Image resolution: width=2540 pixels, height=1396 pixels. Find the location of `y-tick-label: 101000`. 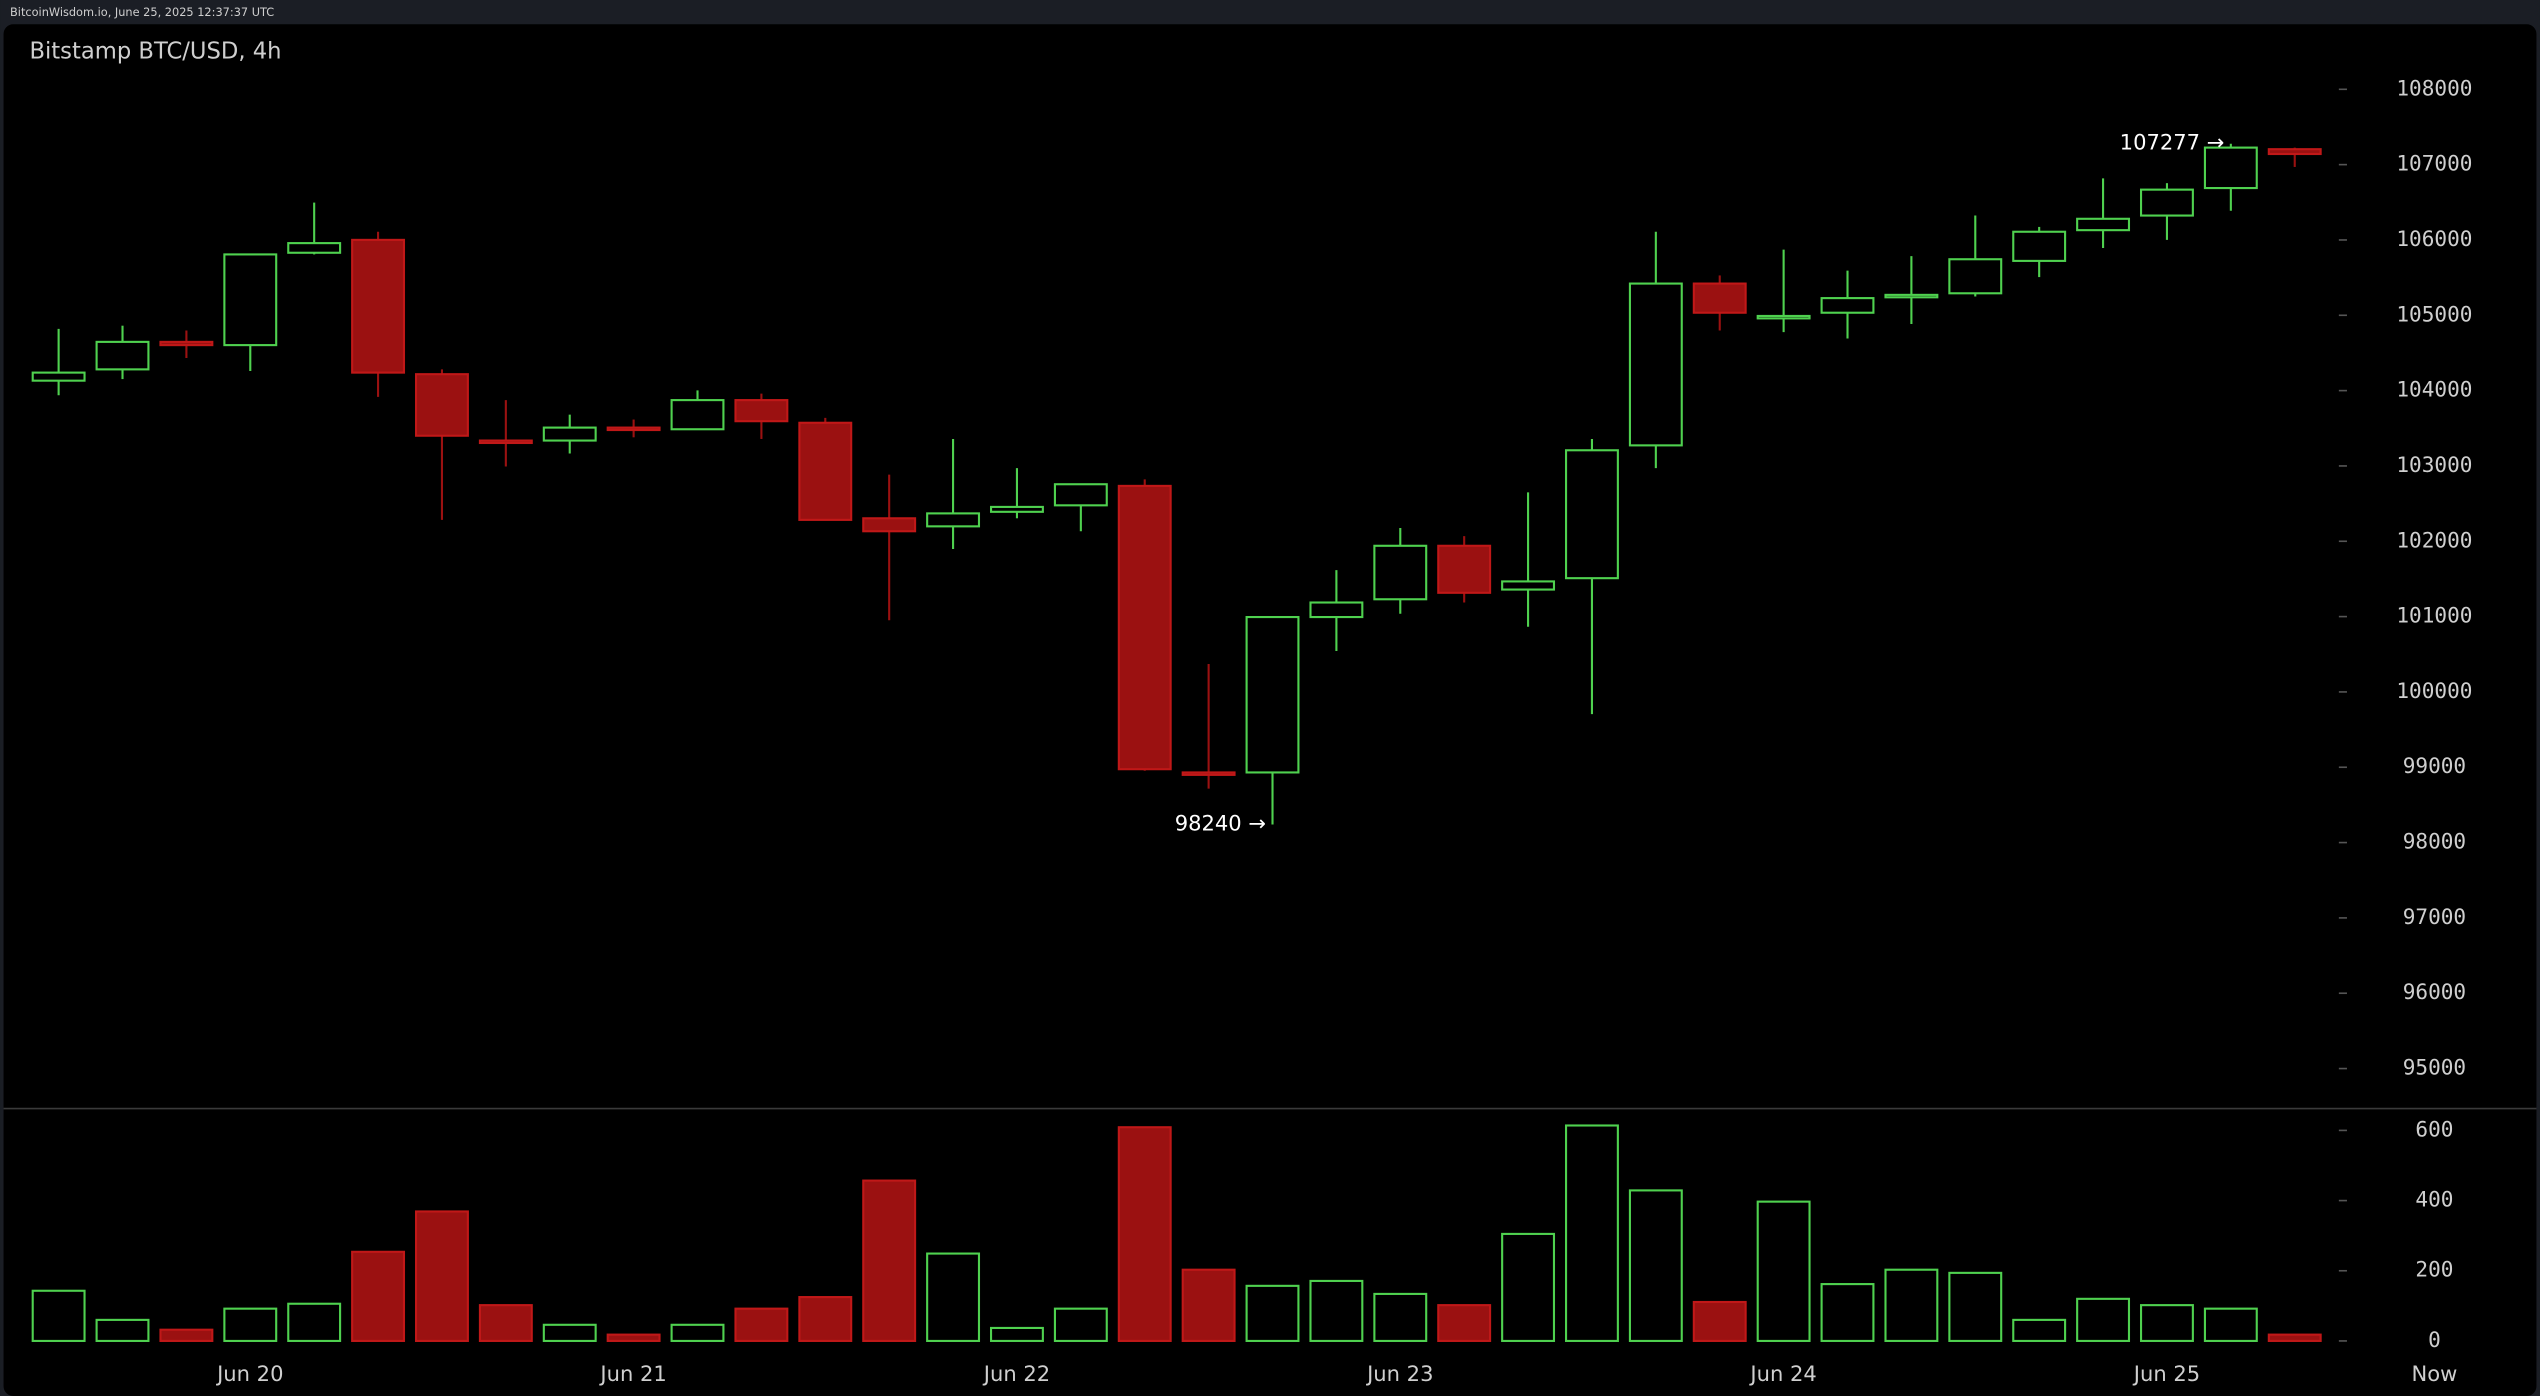

y-tick-label: 101000 is located at coordinates (2434, 615).